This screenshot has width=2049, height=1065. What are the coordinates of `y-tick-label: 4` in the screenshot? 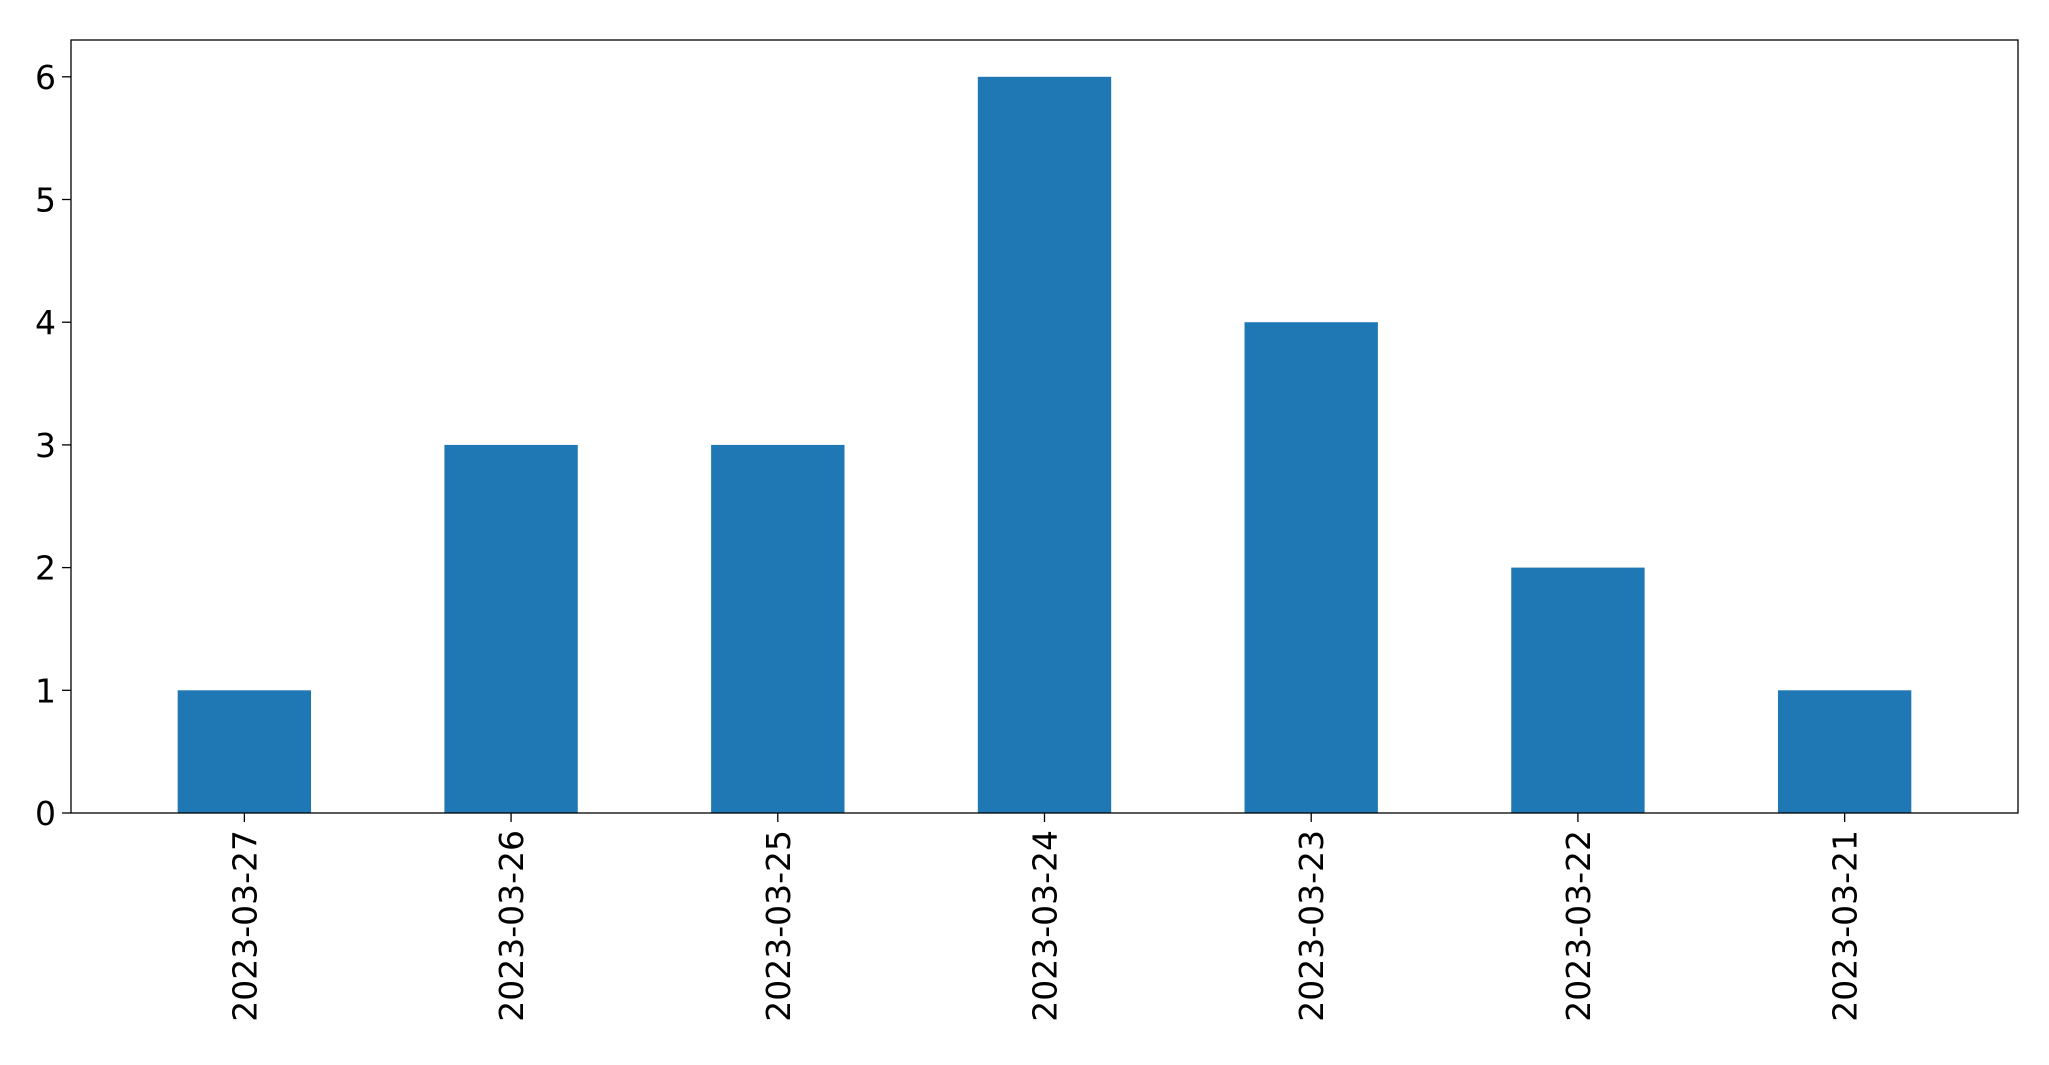 It's located at (45, 322).